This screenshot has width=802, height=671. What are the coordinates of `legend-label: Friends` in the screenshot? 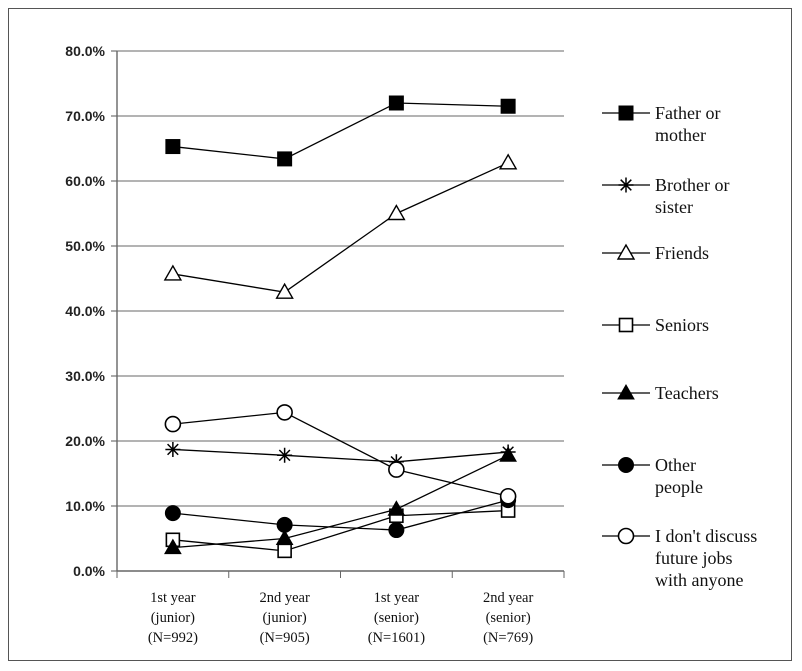 It's located at (682, 253).